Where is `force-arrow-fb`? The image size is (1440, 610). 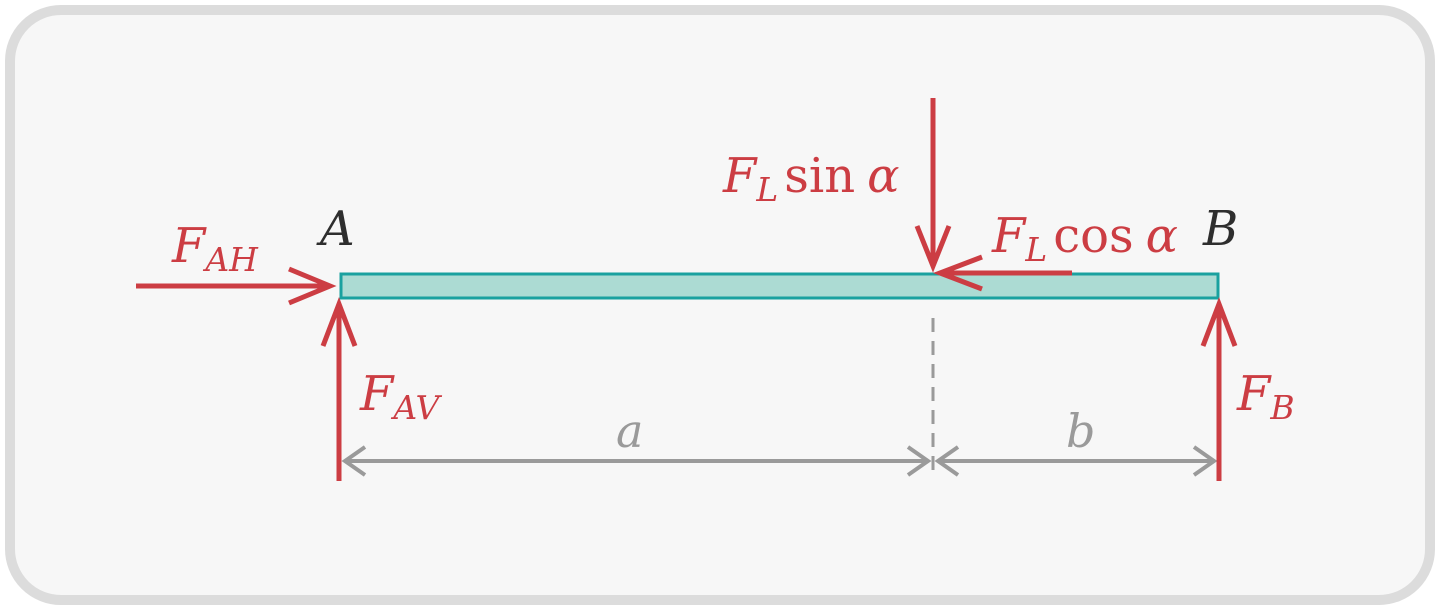
force-arrow-fb is located at coordinates (1219, 388).